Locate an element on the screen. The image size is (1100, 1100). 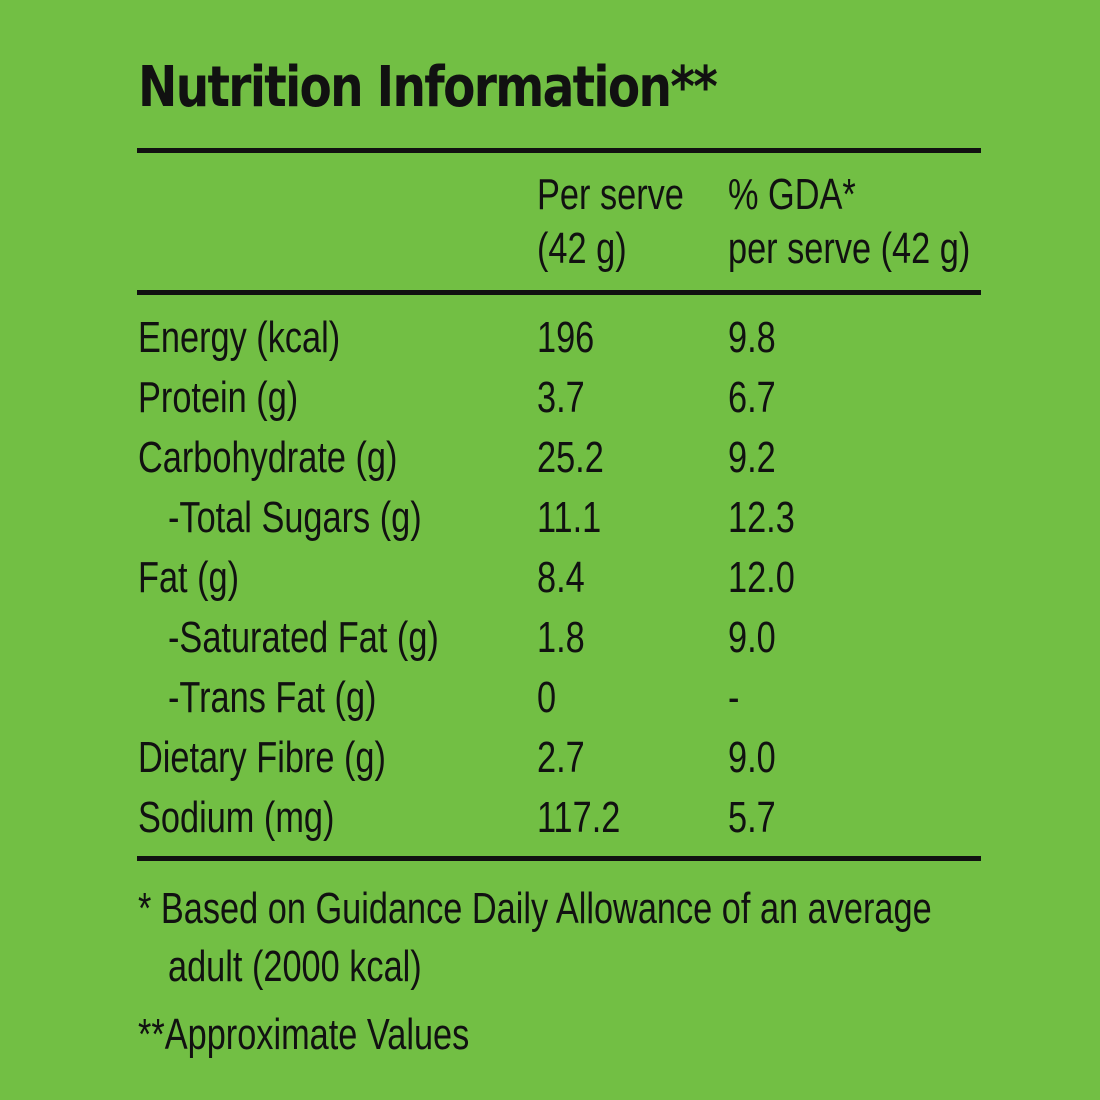
row-label-total-sugars: -Total Sugars (g) is located at coordinates (295, 517).